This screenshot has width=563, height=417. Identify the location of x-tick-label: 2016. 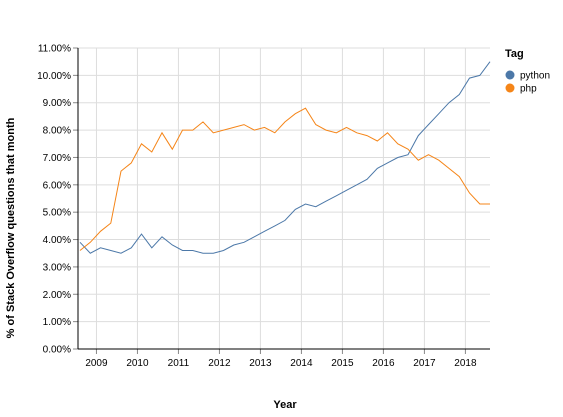
(383, 363).